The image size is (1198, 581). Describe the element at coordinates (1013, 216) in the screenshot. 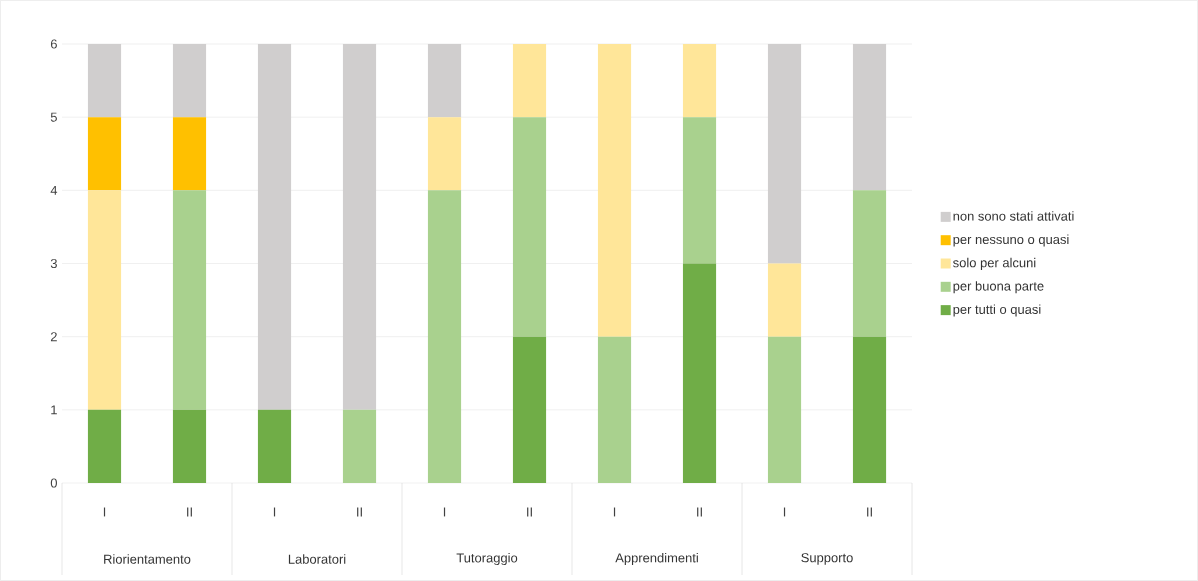

I see `legend-label: non sono stati attivati` at that location.